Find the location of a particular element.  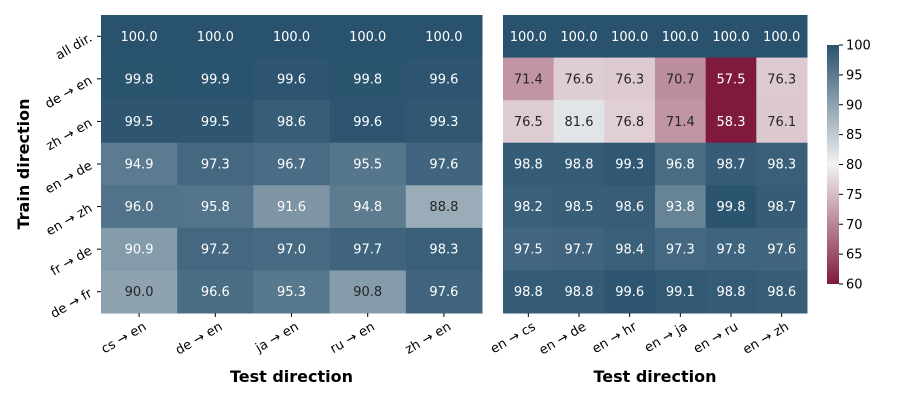

colorbar-tick-label: 95 is located at coordinates (854, 75).